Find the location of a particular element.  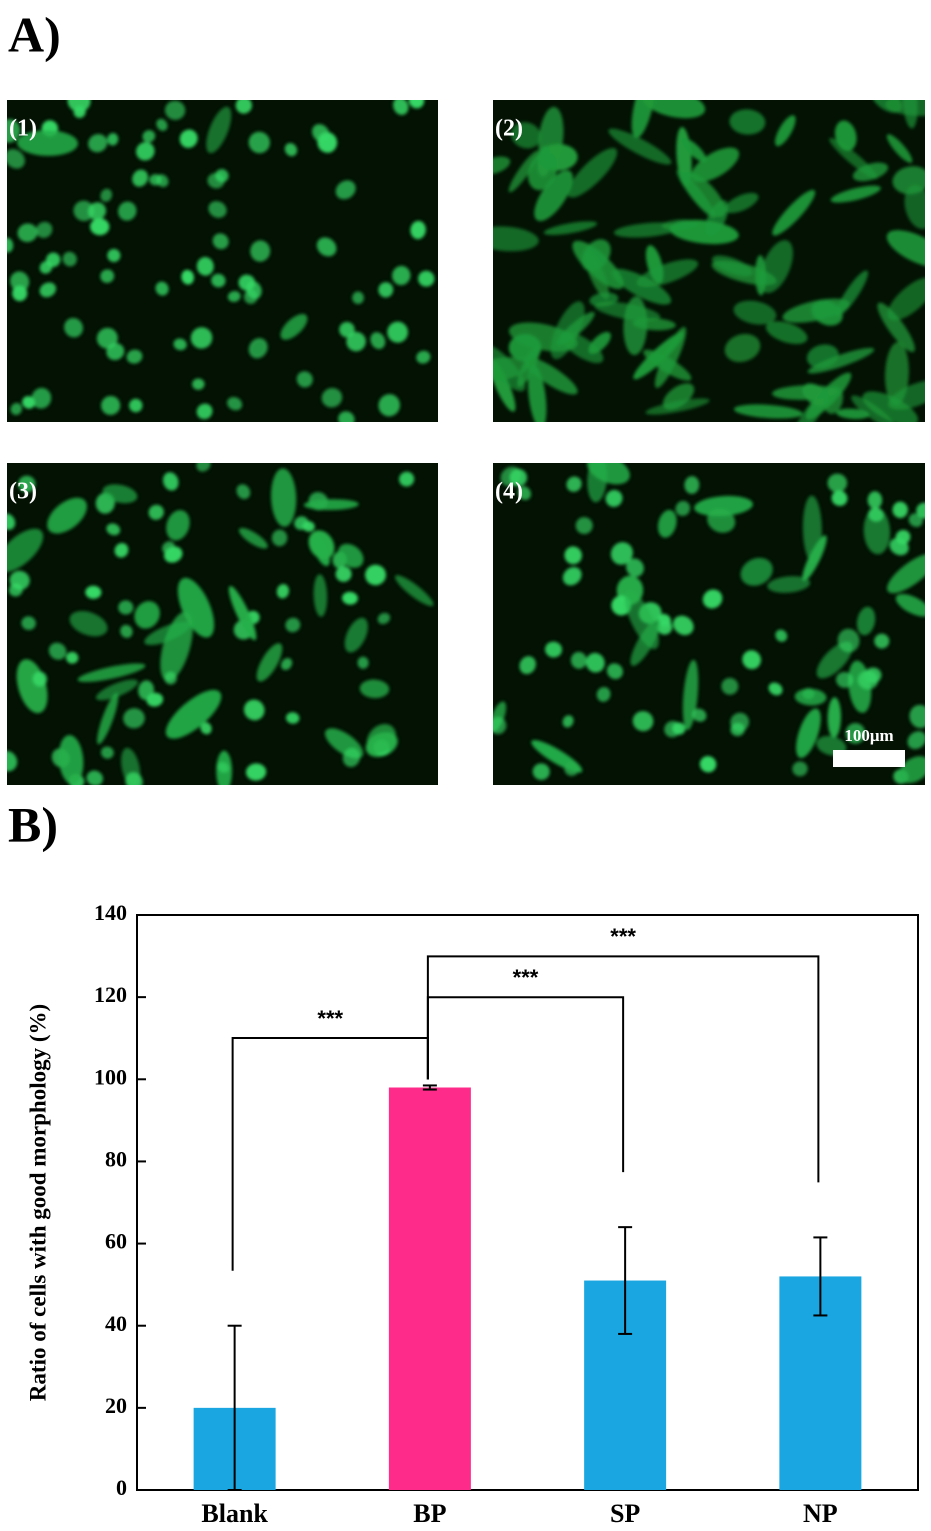

y-tick-label: 60 is located at coordinates (116, 1241).